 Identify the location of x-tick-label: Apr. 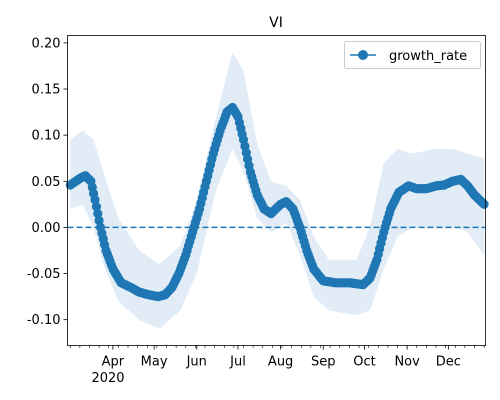
(113, 362).